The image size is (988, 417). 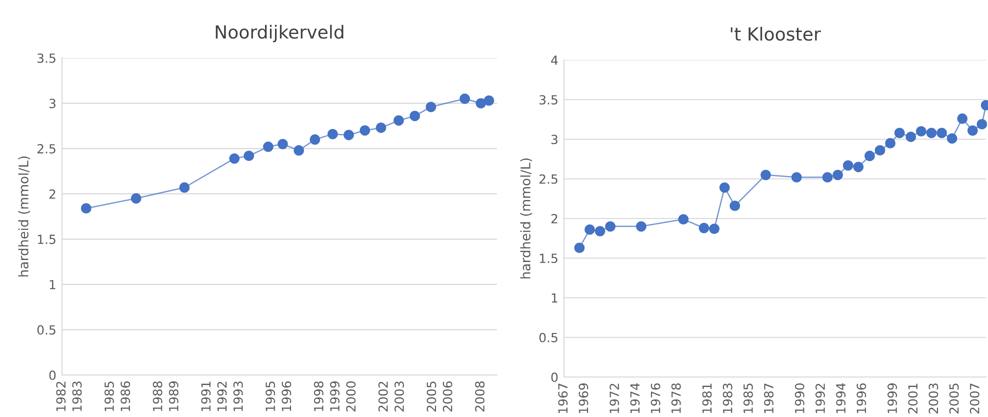 I want to click on x-tick-label: 1978, so click(x=676, y=398).